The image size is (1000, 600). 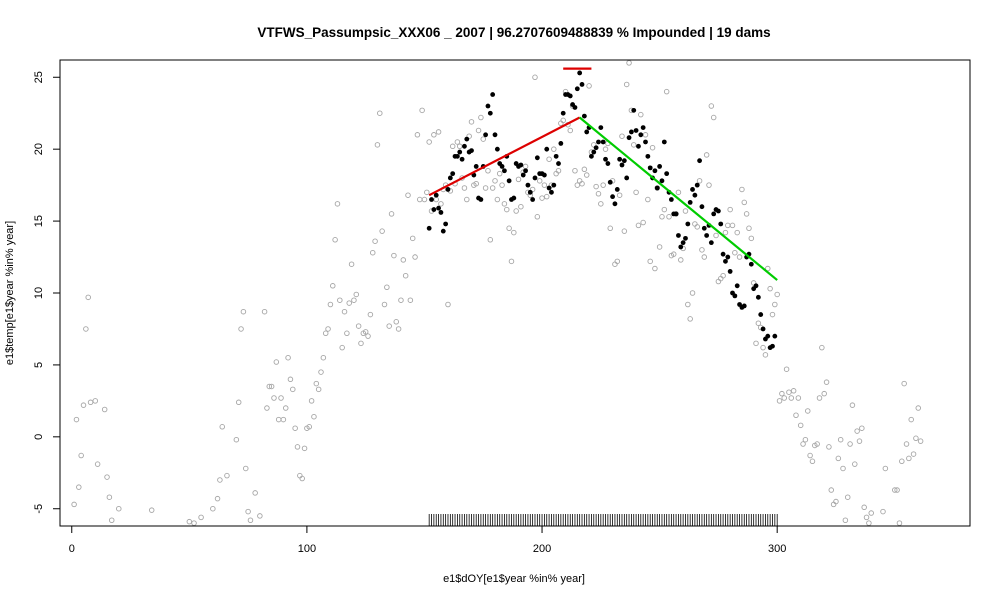 I want to click on x-tick-label: 300, so click(x=777, y=549).